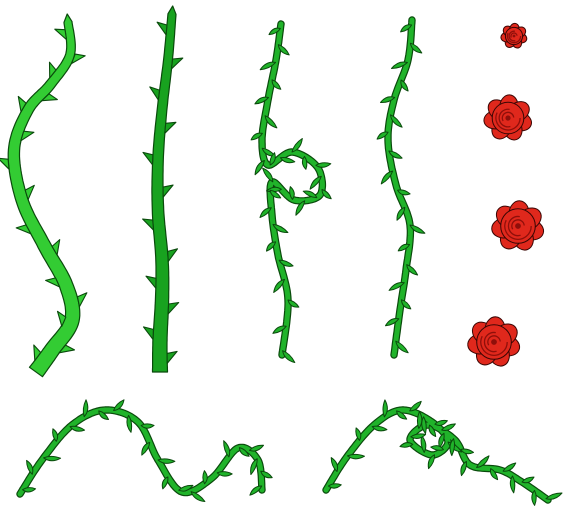 The width and height of the screenshot is (565, 524). I want to click on leafy-vine-loop, so click(291, 191).